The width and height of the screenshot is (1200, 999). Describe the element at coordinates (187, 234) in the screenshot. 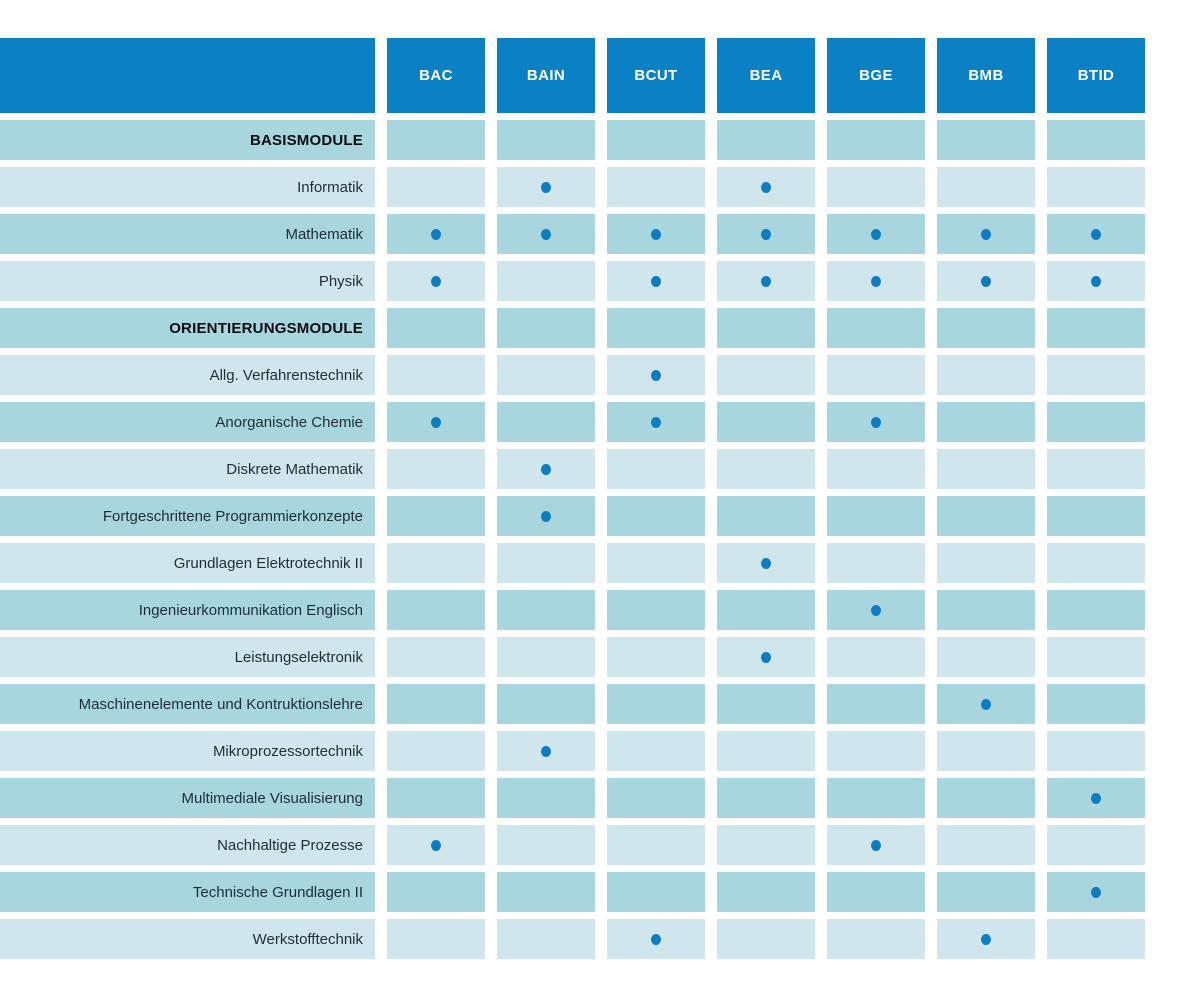

I see `module-row-label: Mathematik` at that location.